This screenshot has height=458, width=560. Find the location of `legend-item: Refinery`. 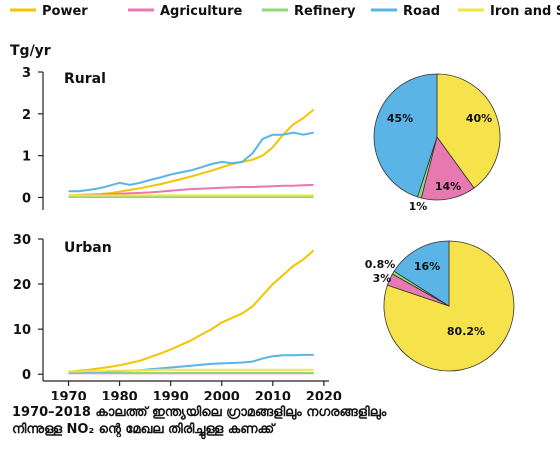

legend-item: Refinery is located at coordinates (309, 11).